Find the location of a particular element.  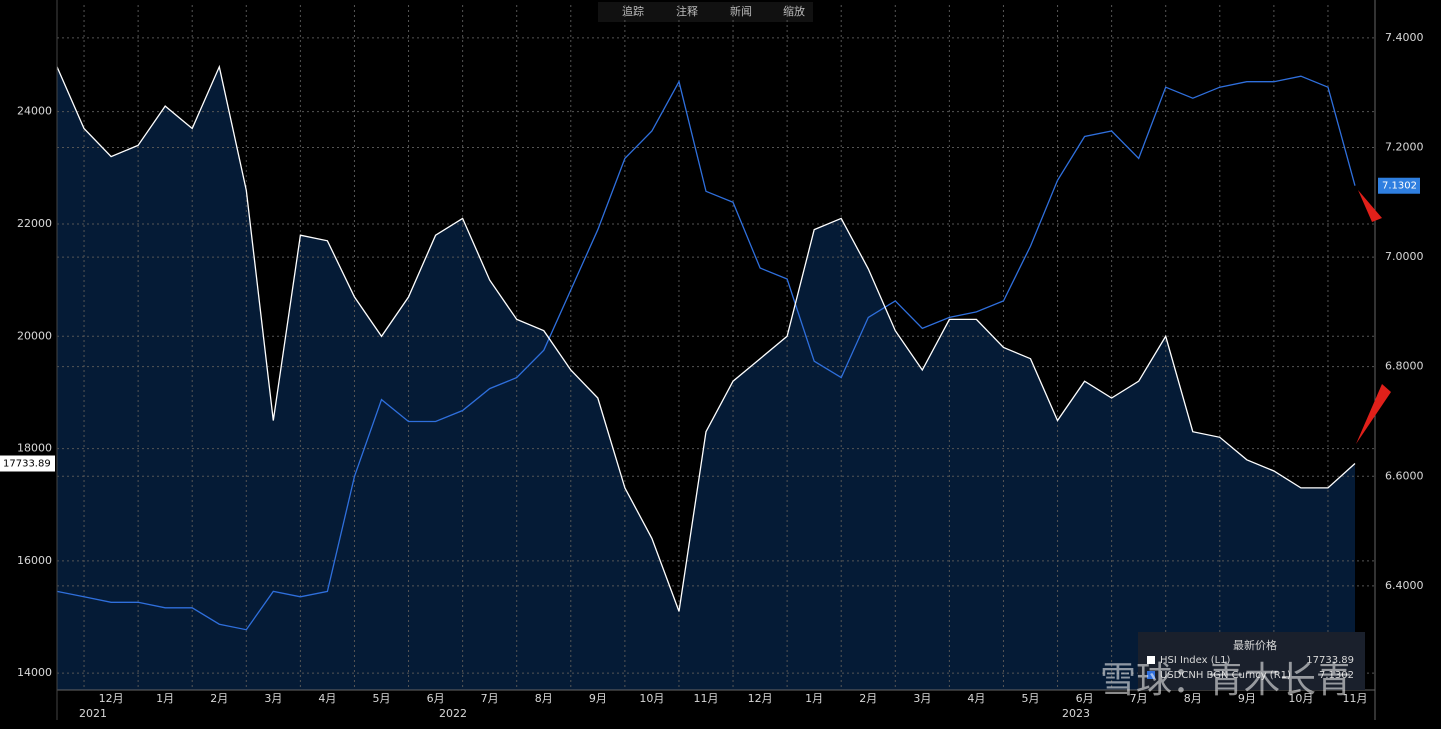

last-value: 7.1302 is located at coordinates (1399, 186).